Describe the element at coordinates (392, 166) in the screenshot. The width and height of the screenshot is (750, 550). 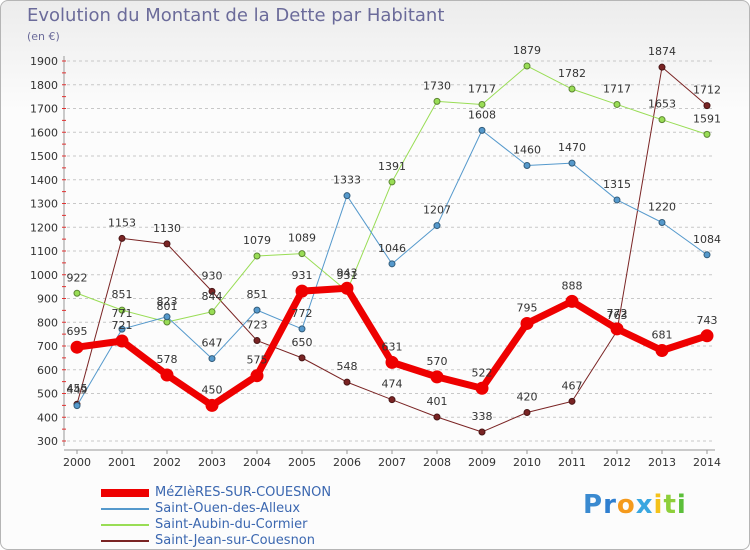
I see `data-label: 1391` at that location.